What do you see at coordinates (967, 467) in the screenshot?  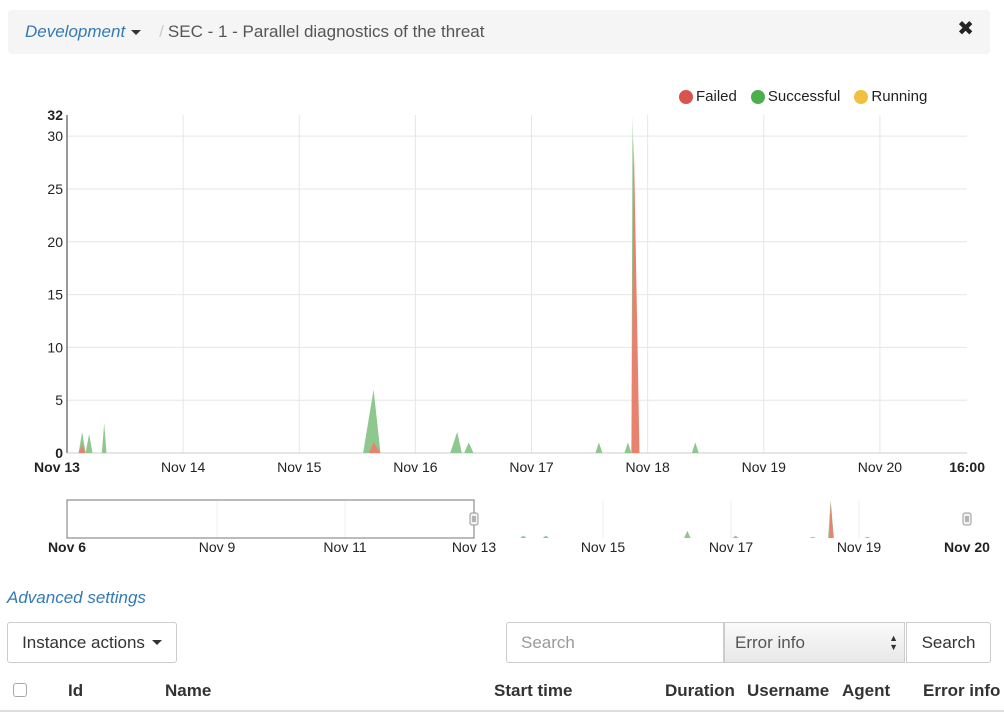 I see `x-tick-label: 16:00` at bounding box center [967, 467].